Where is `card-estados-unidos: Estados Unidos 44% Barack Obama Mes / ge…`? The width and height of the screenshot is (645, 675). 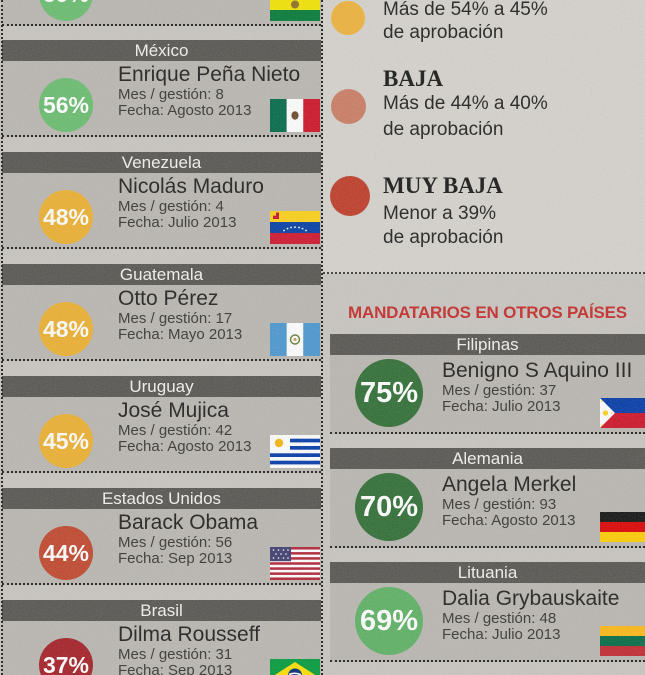
card-estados-unidos: Estados Unidos 44% Barack Obama Mes / ge… is located at coordinates (161, 536).